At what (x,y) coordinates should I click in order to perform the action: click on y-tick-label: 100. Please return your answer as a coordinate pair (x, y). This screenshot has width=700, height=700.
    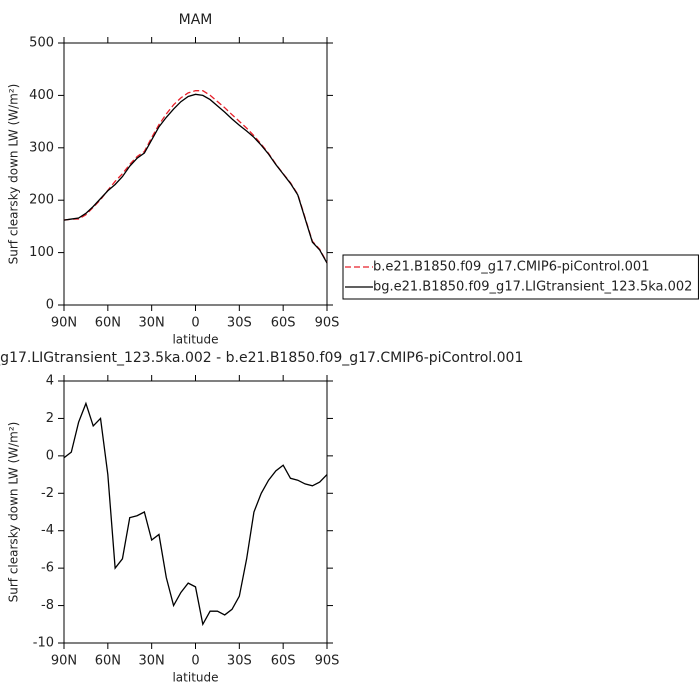
    Looking at the image, I should click on (41, 252).